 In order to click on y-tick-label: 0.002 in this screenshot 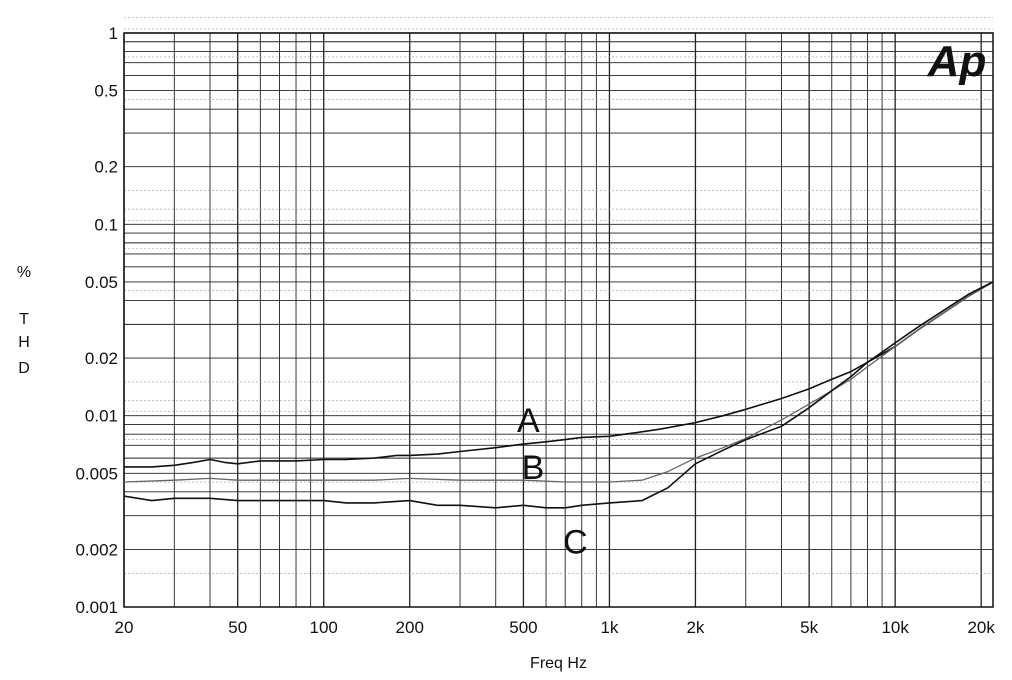, I will do `click(96, 549)`.